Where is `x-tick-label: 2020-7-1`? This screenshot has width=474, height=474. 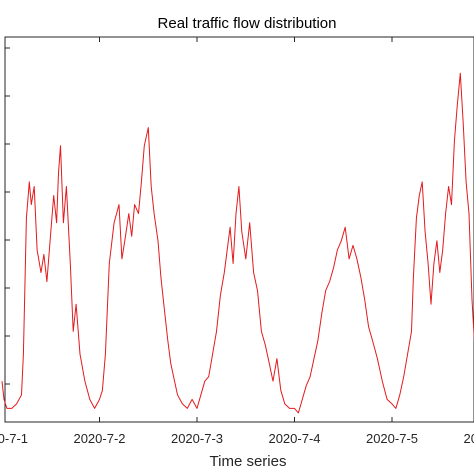
x-tick-label: 2020-7-1 is located at coordinates (14, 438).